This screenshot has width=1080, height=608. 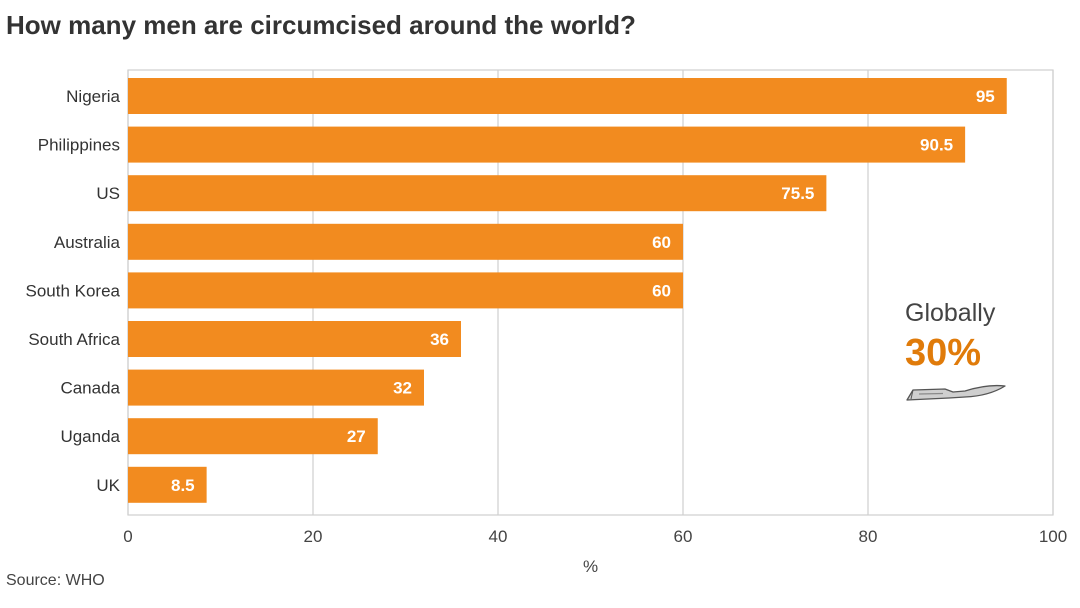 What do you see at coordinates (950, 313) in the screenshot?
I see `global-annotation-label: Globally` at bounding box center [950, 313].